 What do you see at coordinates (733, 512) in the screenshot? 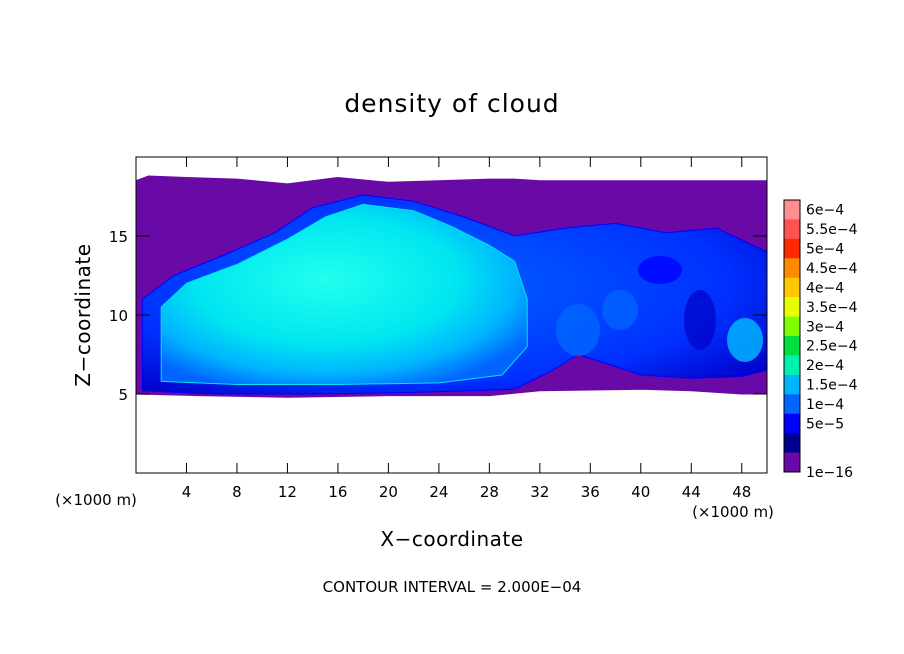
I see `x-unit-label: (×1000 m)` at bounding box center [733, 512].